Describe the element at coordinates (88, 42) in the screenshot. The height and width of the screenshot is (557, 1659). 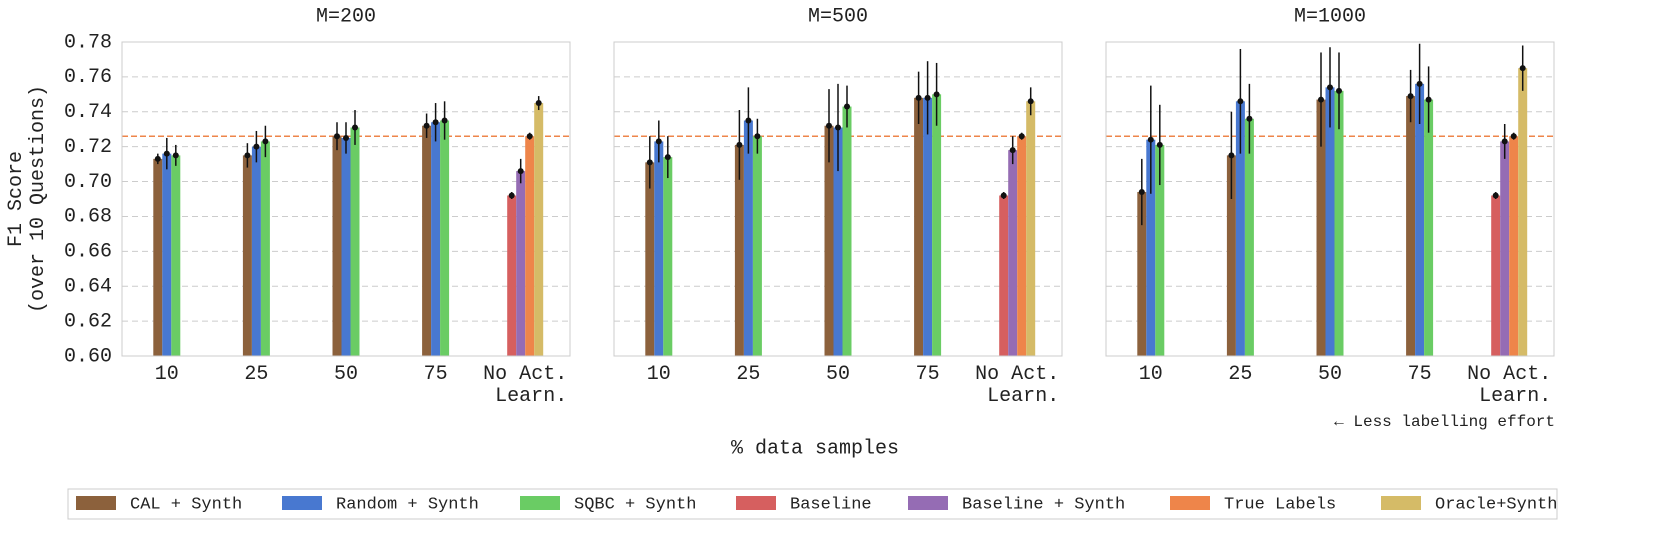
I see `y-tick-label: 0.78` at that location.